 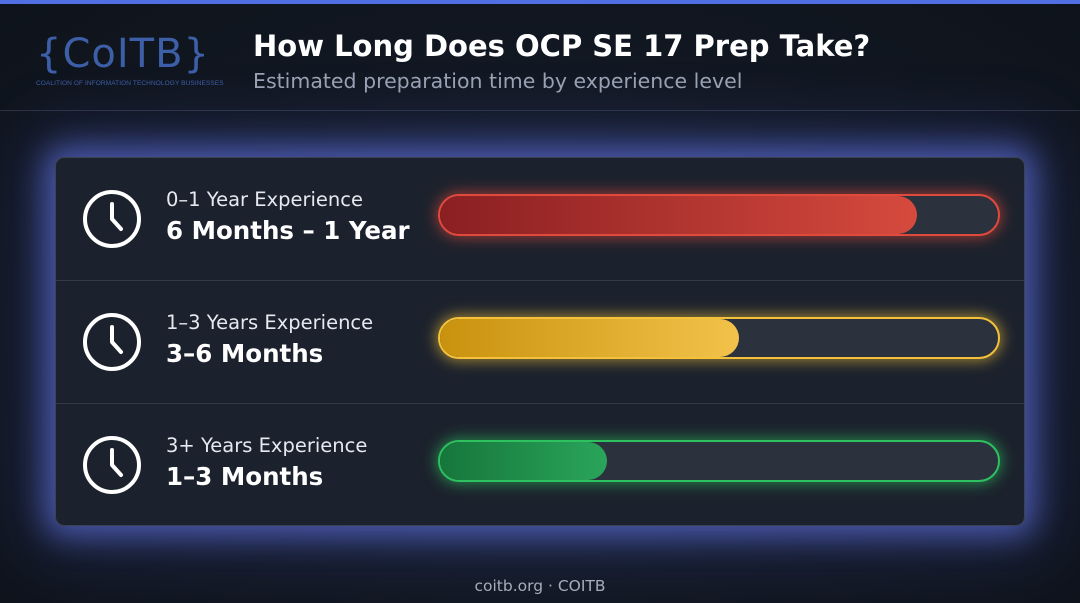 What do you see at coordinates (267, 445) in the screenshot?
I see `experience-label: 3+ Years Experience` at bounding box center [267, 445].